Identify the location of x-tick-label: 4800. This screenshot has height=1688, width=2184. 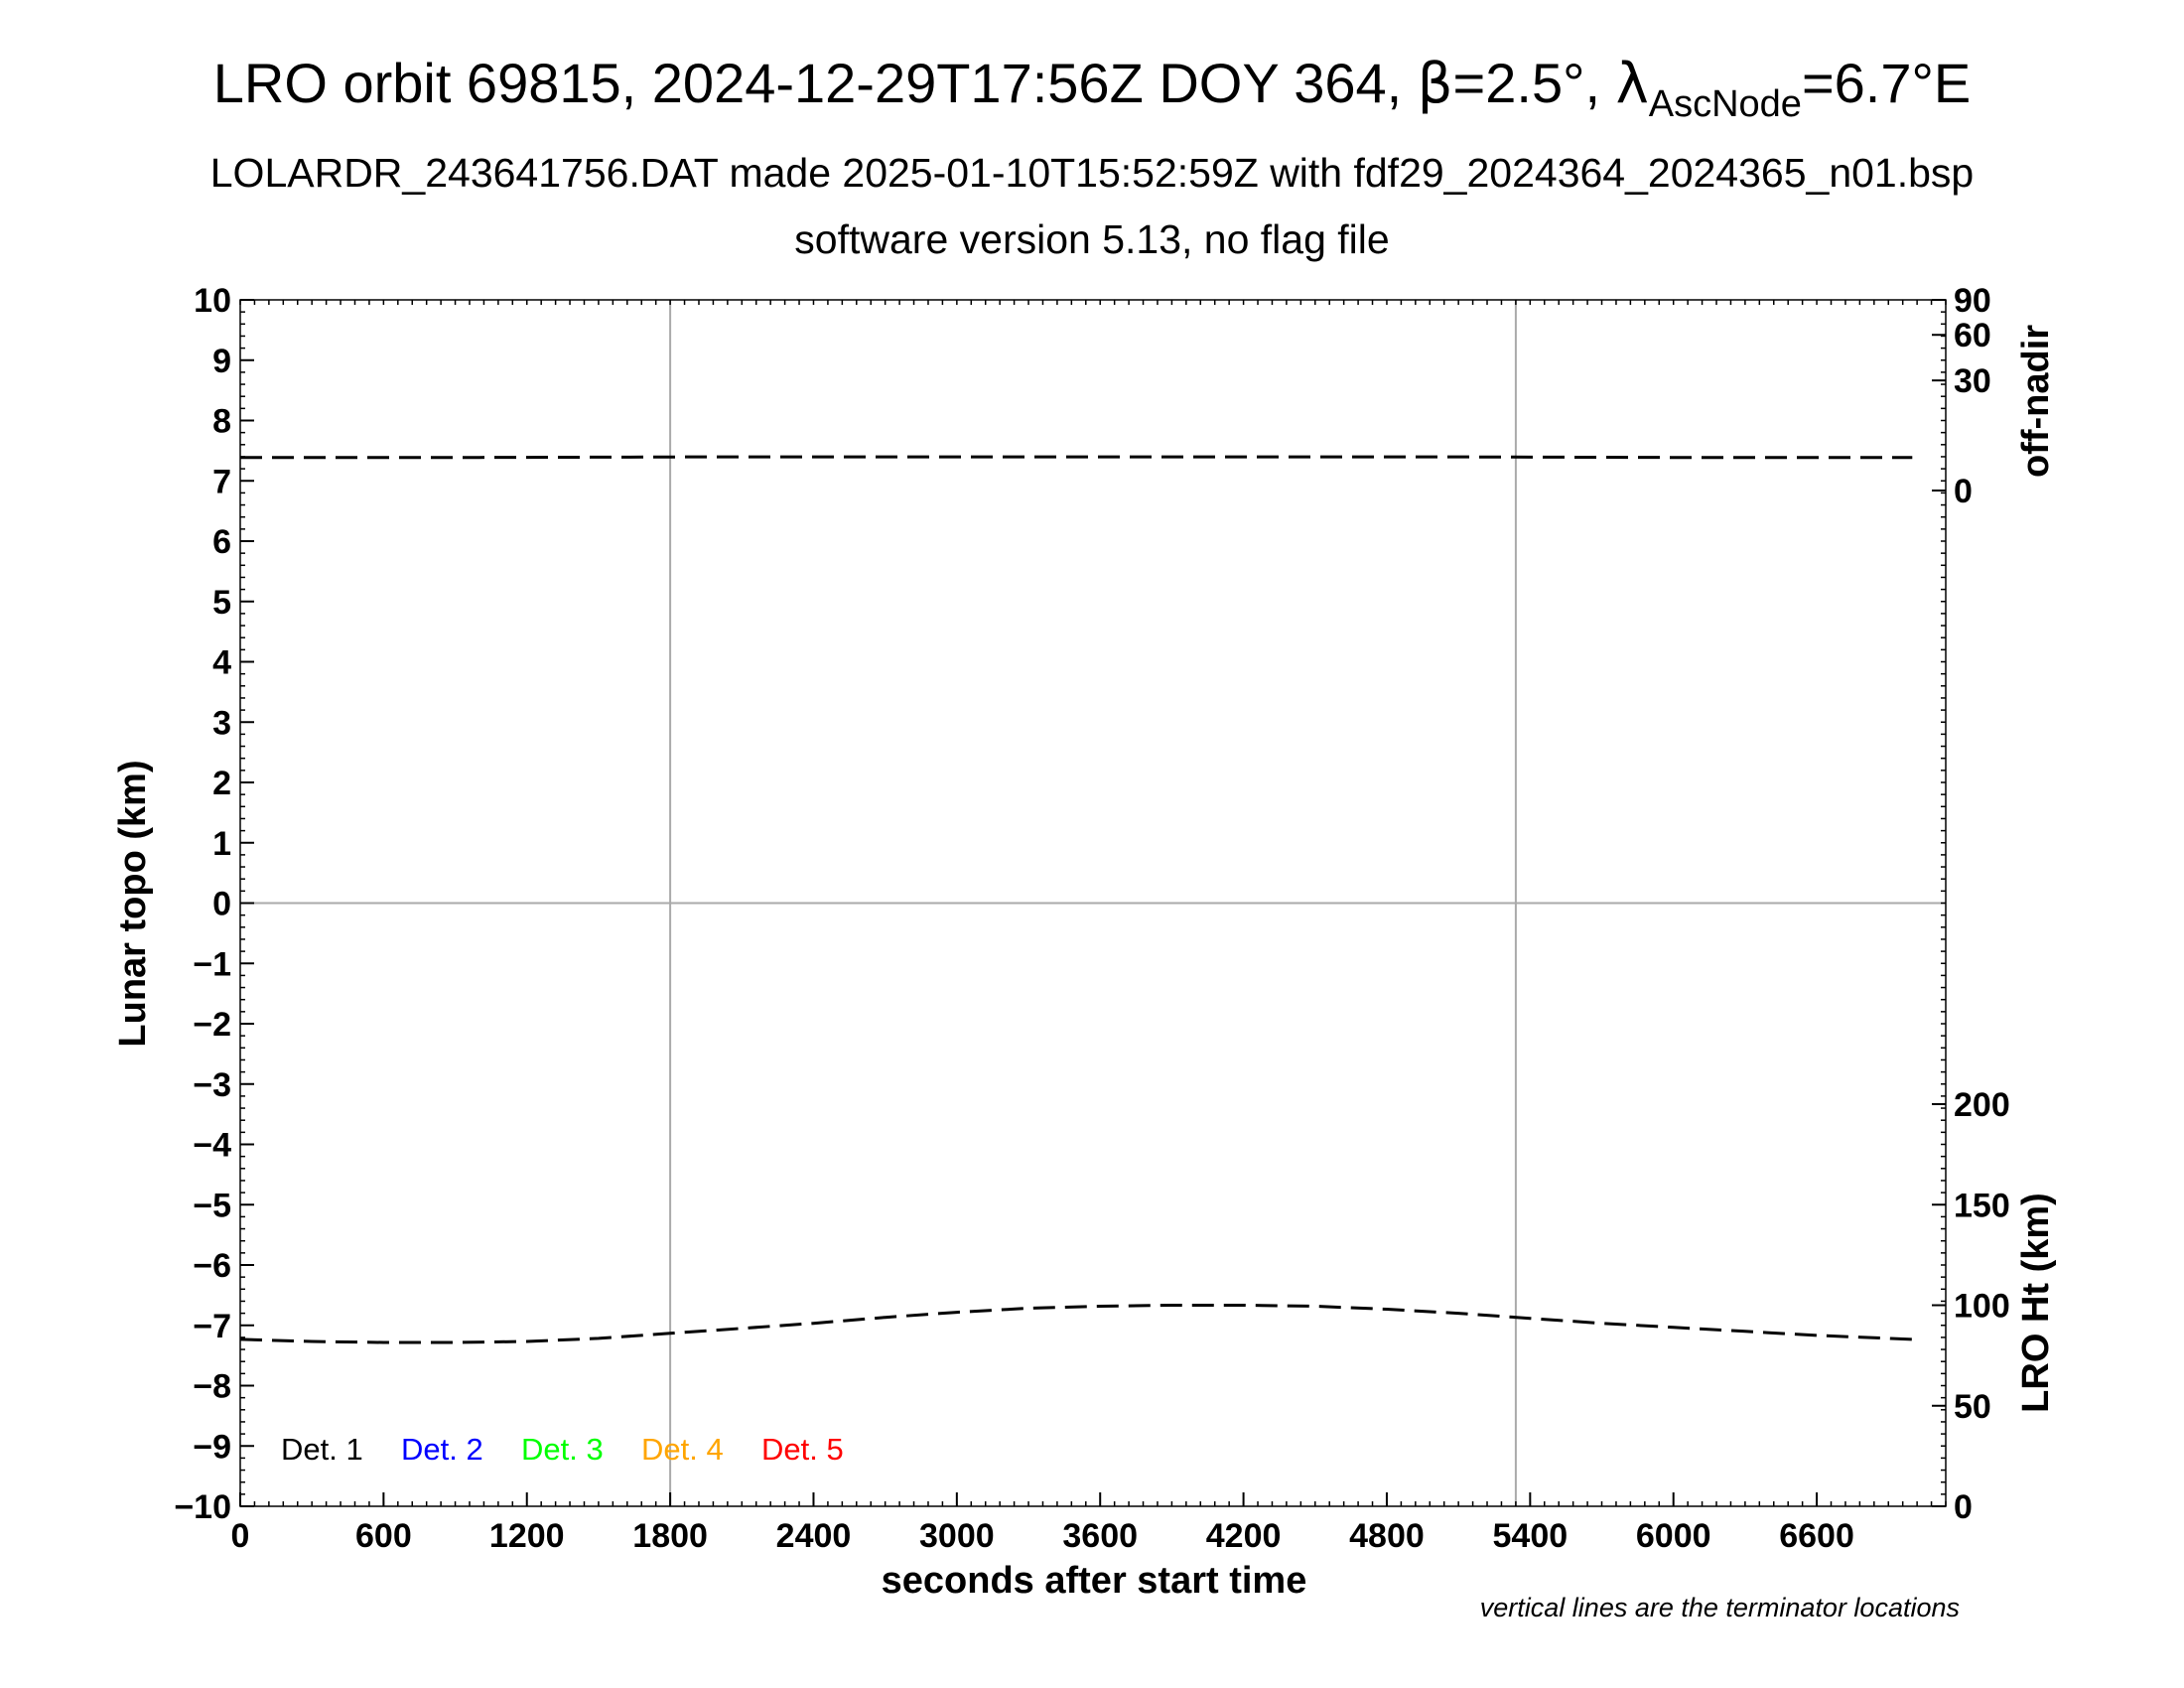
(1387, 1536).